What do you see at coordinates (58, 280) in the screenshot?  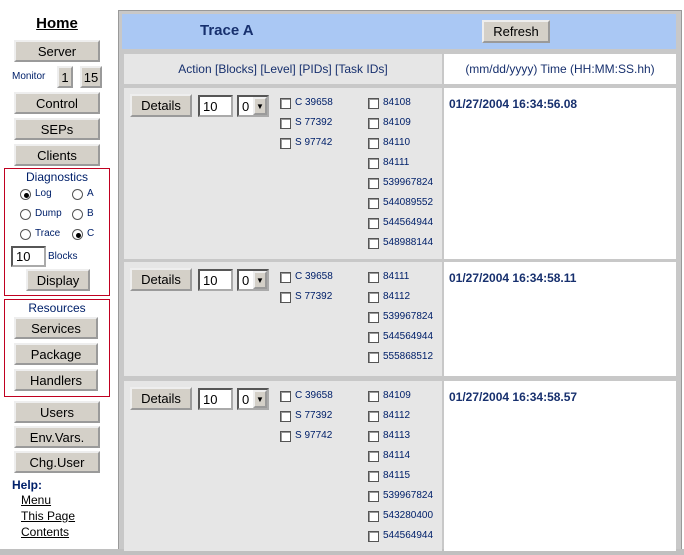 I see `button: Display` at bounding box center [58, 280].